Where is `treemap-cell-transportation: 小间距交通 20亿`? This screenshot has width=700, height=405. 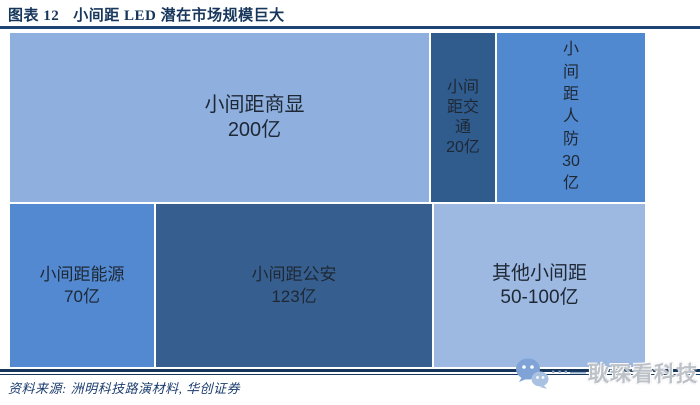 treemap-cell-transportation: 小间距交通 20亿 is located at coordinates (463, 117).